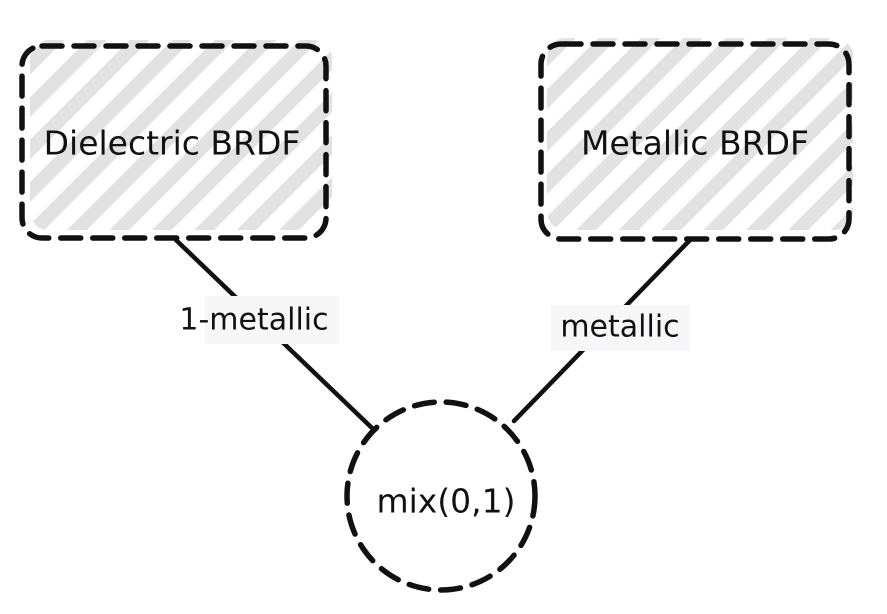 The width and height of the screenshot is (887, 614). What do you see at coordinates (253, 320) in the screenshot?
I see `edge-label-one-minus-metallic: 1-metallic` at bounding box center [253, 320].